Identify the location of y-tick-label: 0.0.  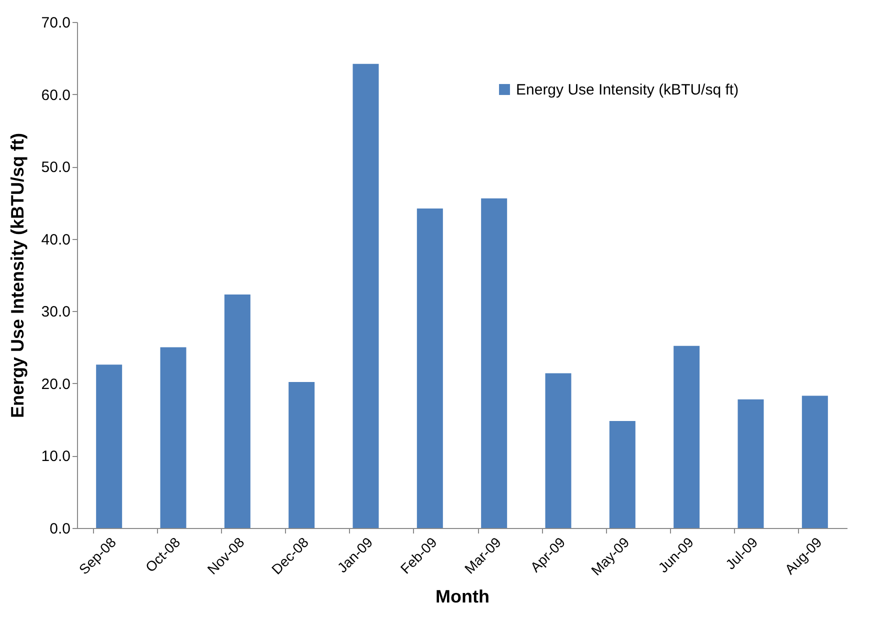
(60, 529).